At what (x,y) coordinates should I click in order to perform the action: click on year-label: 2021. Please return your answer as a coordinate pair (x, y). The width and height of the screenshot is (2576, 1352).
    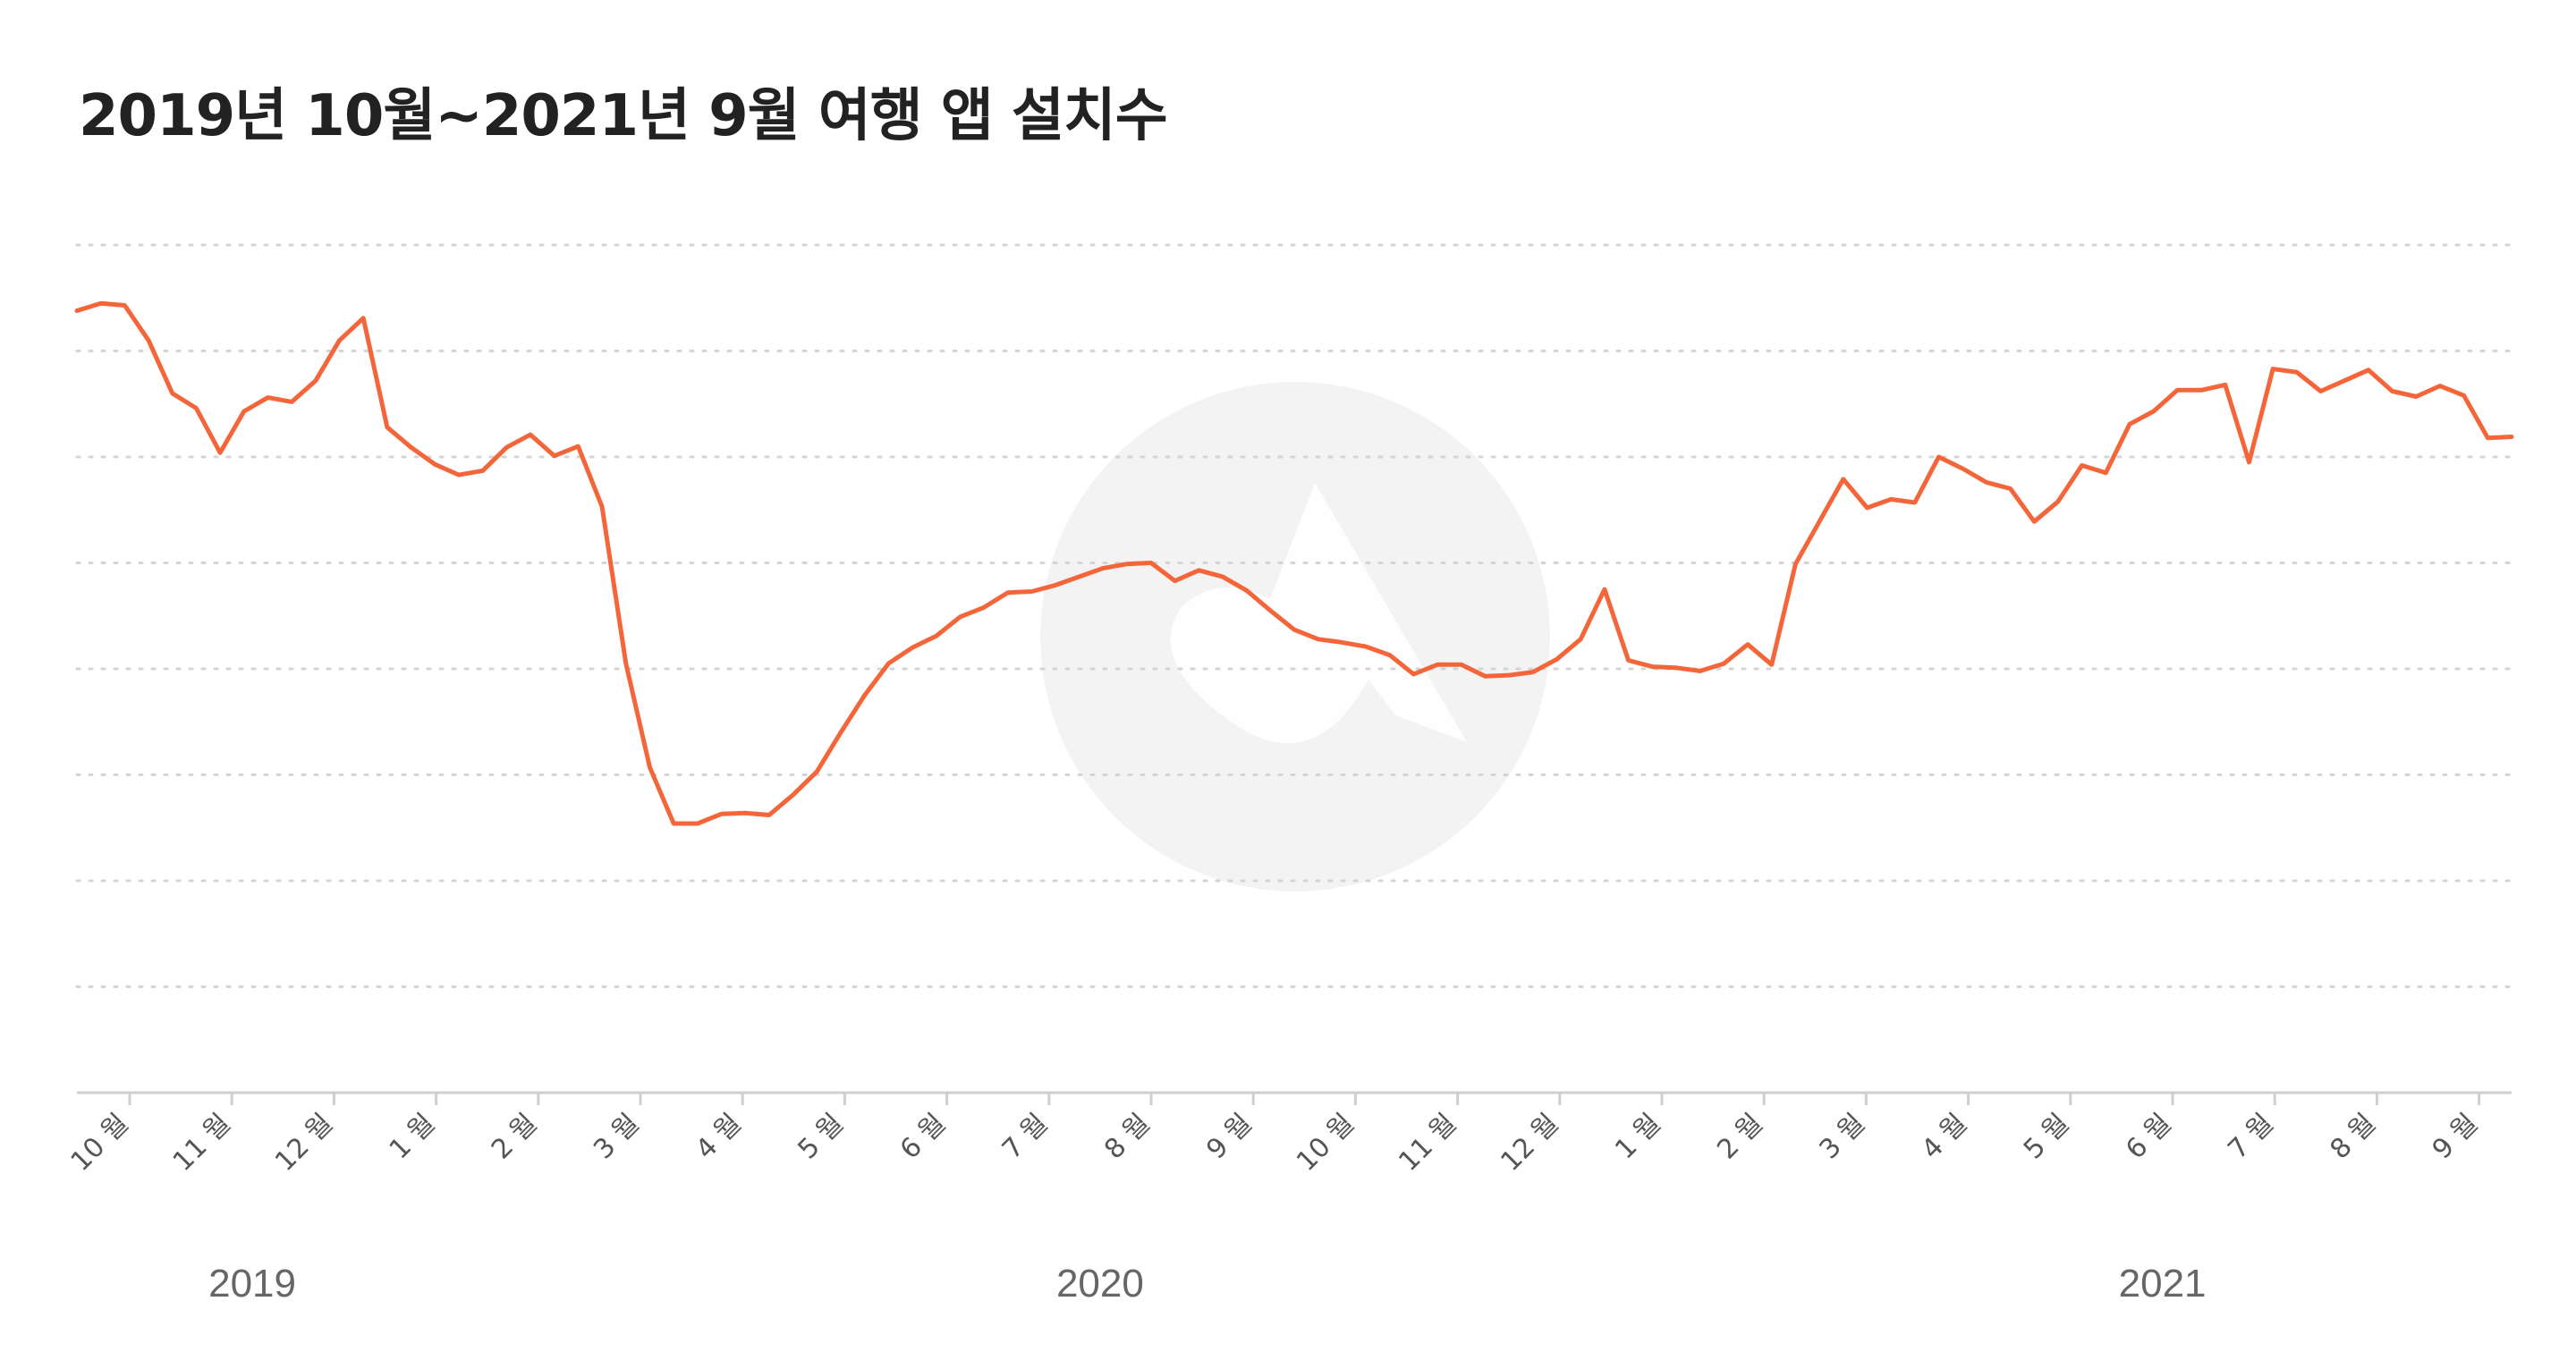
    Looking at the image, I should click on (2163, 1284).